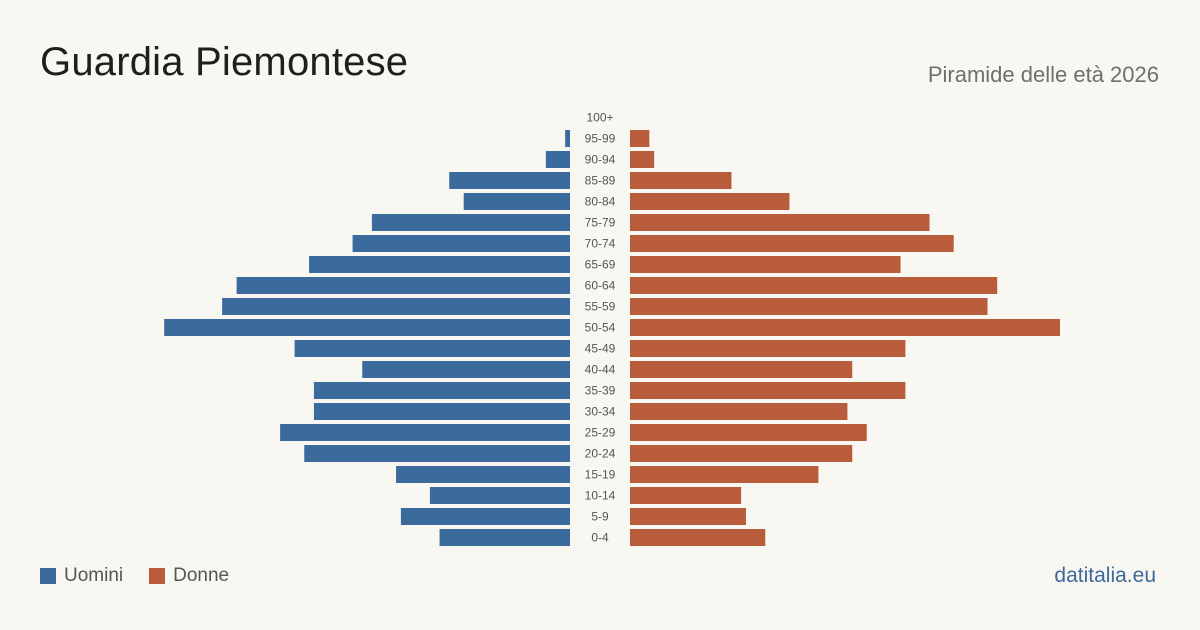 This screenshot has width=1200, height=630. I want to click on age-label-40-44: 40-44, so click(600, 370).